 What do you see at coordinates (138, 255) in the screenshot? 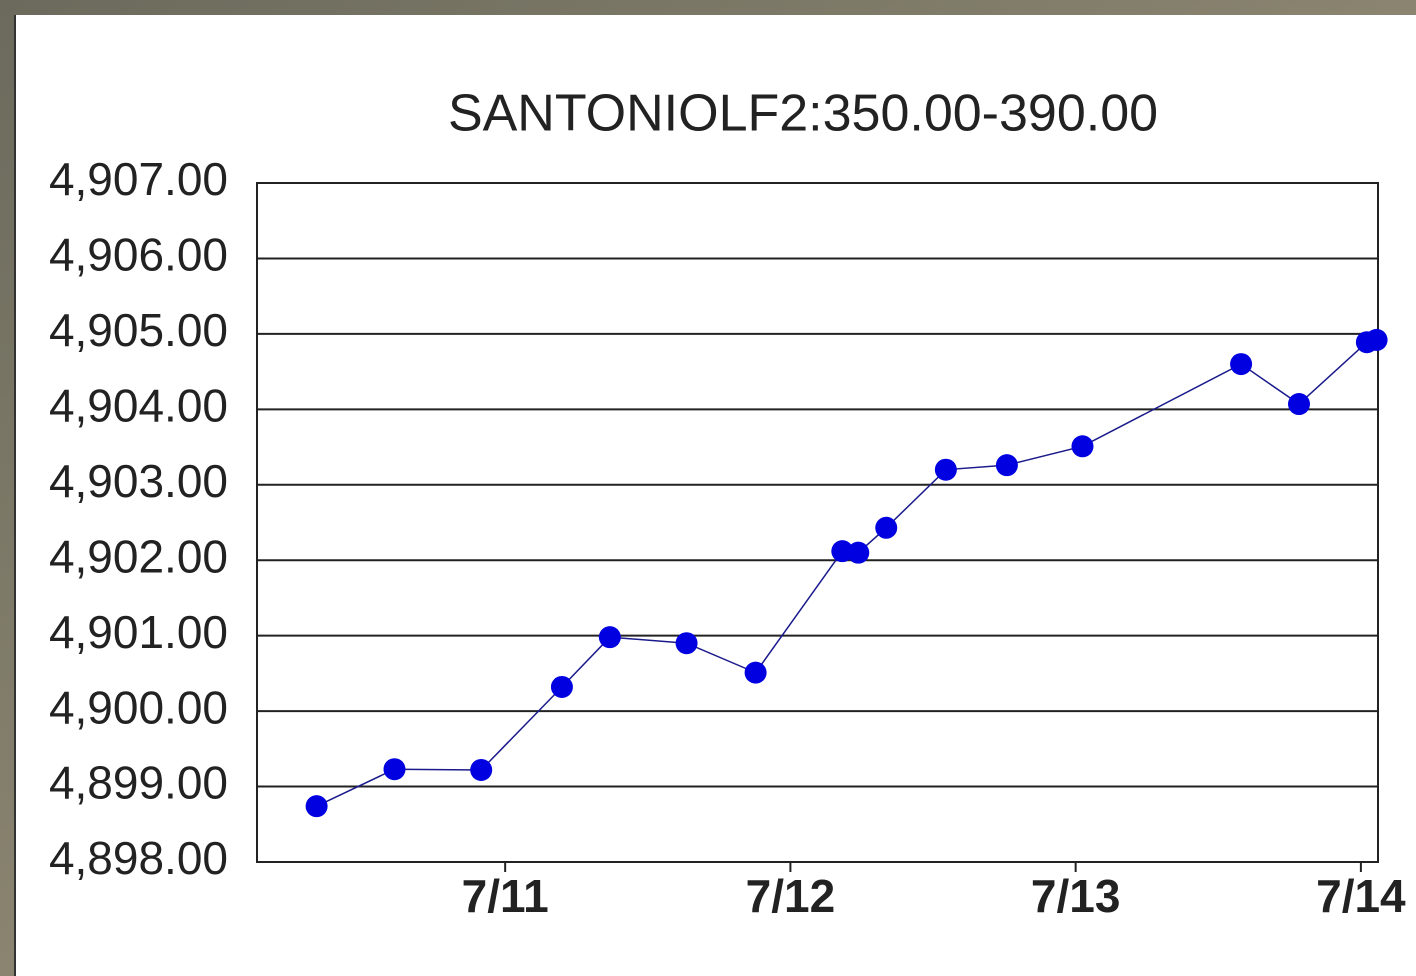
I see `y-tick-label: 4,906.00` at bounding box center [138, 255].